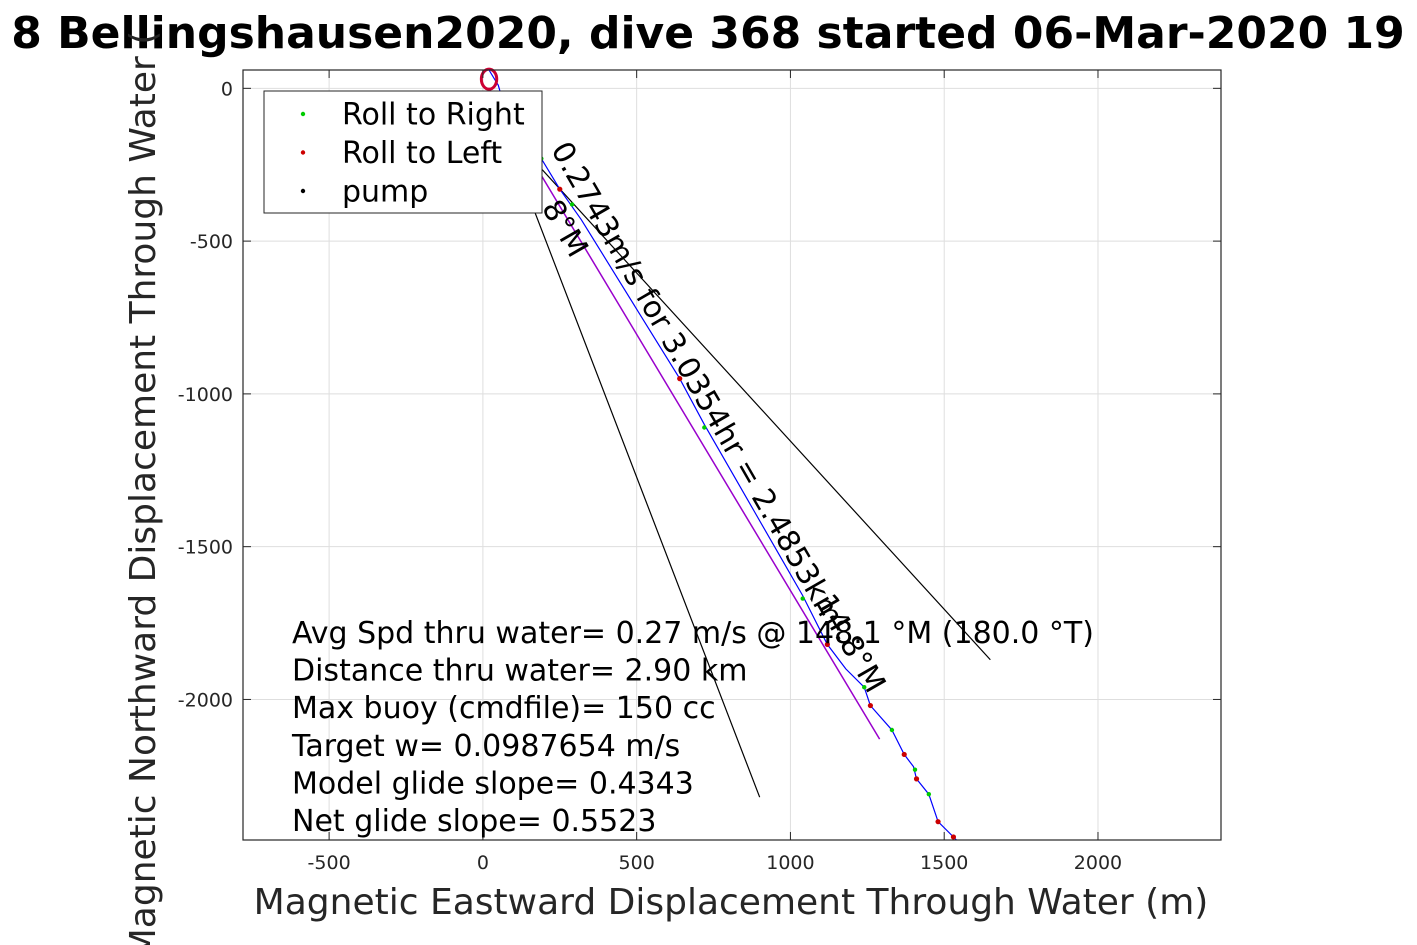 Image resolution: width=1417 pixels, height=945 pixels. I want to click on y-tick-label: -500, so click(211, 242).